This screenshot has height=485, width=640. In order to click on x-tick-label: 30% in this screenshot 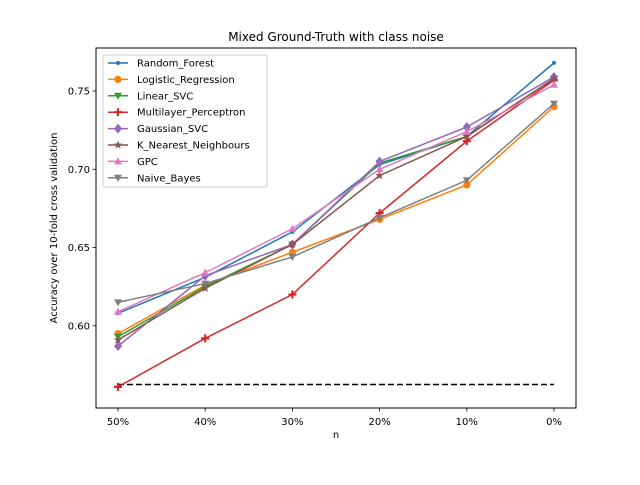, I will do `click(292, 422)`.